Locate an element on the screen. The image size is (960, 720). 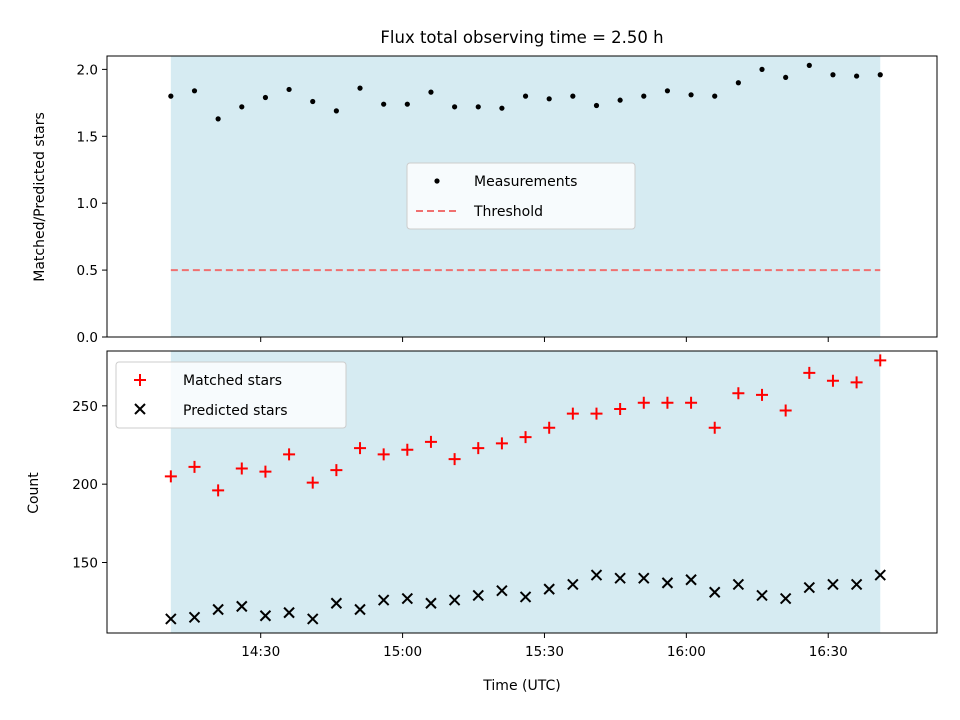
bottom-legend-box is located at coordinates (231, 395).